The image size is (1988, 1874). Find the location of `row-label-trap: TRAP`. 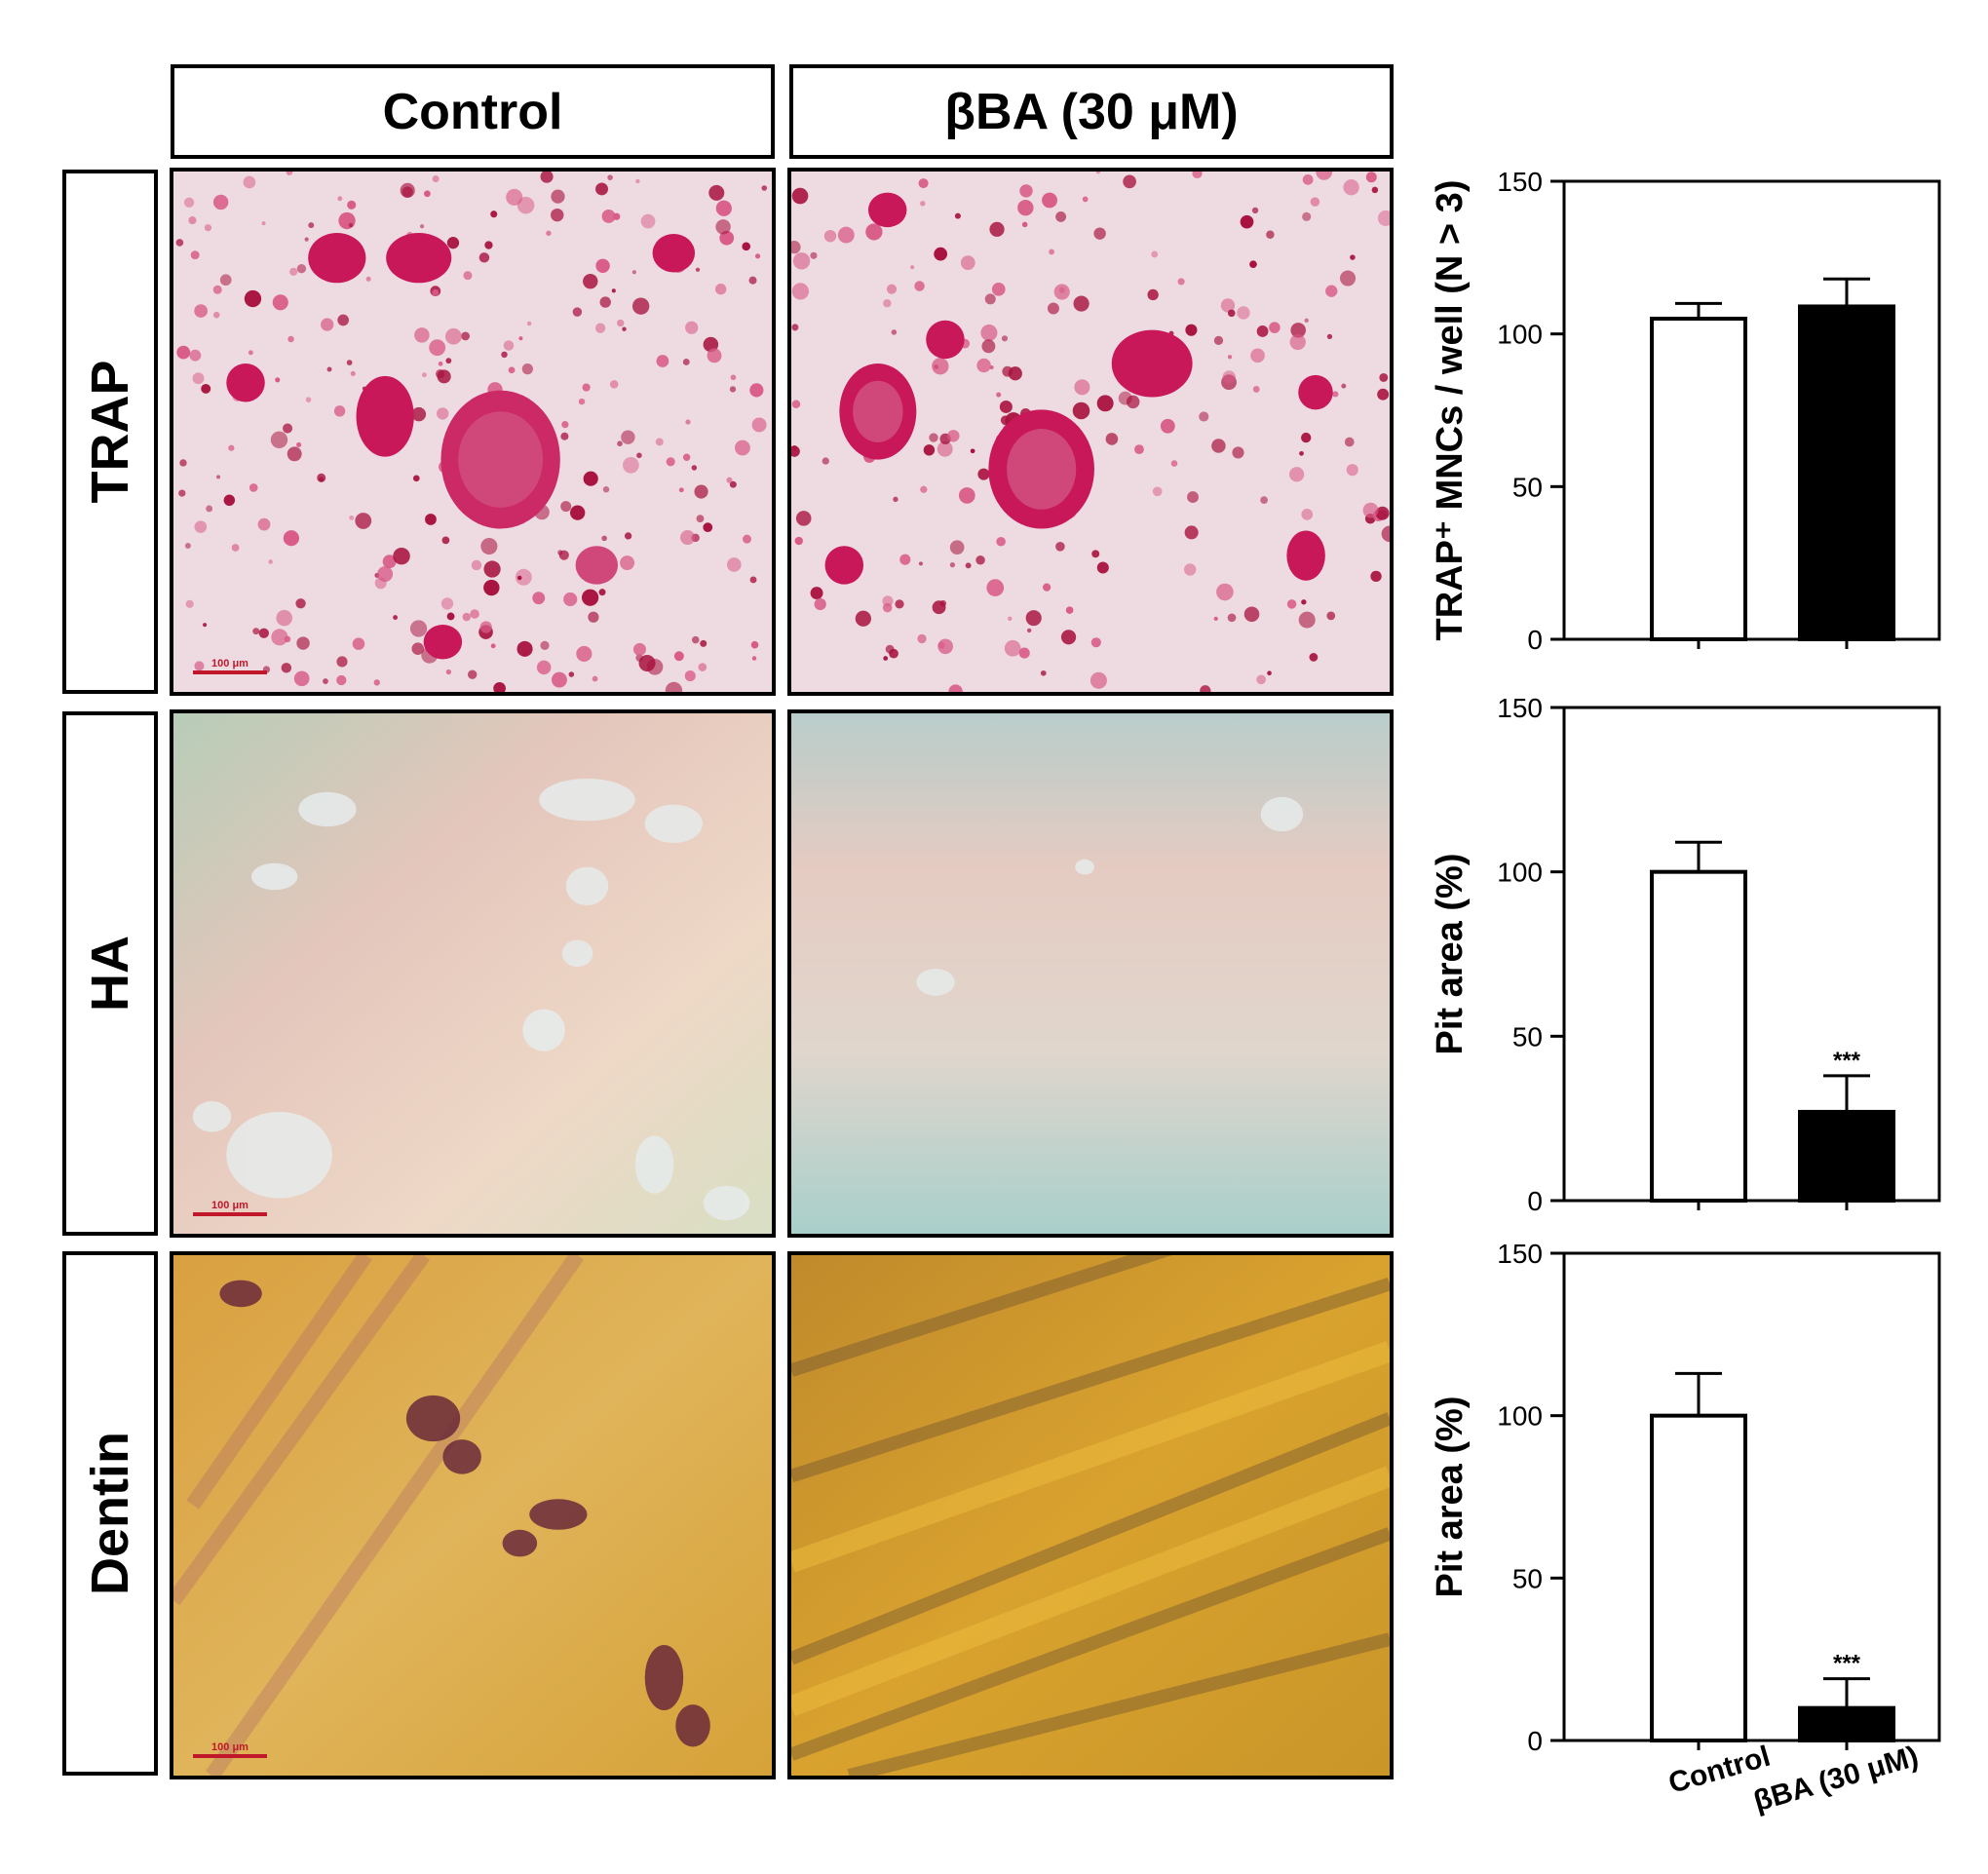

row-label-trap: TRAP is located at coordinates (110, 432).